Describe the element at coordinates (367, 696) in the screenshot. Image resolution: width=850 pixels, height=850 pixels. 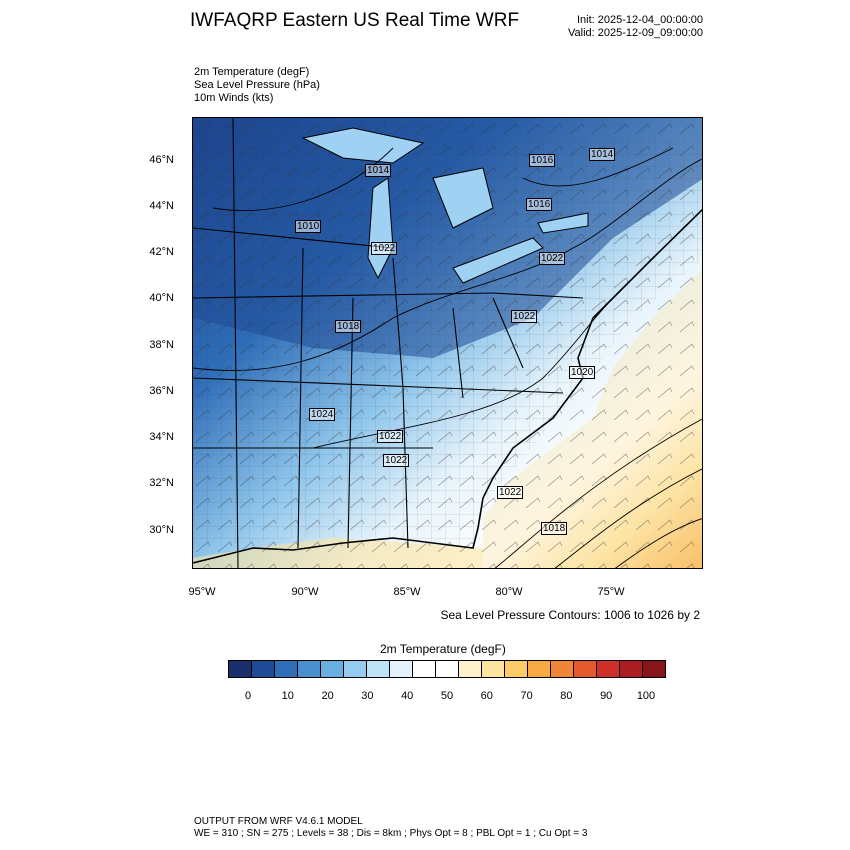
I see `colorbar-label: 30` at that location.